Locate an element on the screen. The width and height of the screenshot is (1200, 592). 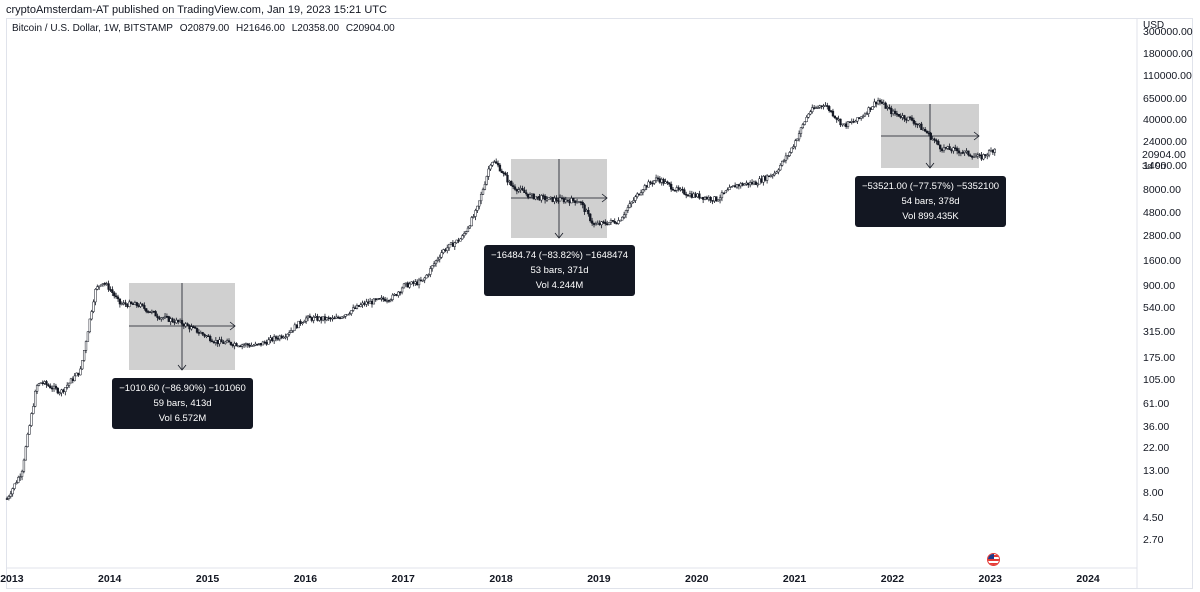
y-tick-label: 61.00 is located at coordinates (1156, 403).